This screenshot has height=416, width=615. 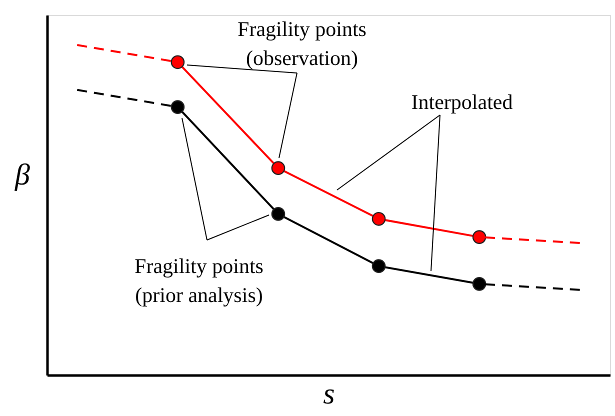 What do you see at coordinates (302, 43) in the screenshot?
I see `annotation: Fragility points (observation)` at bounding box center [302, 43].